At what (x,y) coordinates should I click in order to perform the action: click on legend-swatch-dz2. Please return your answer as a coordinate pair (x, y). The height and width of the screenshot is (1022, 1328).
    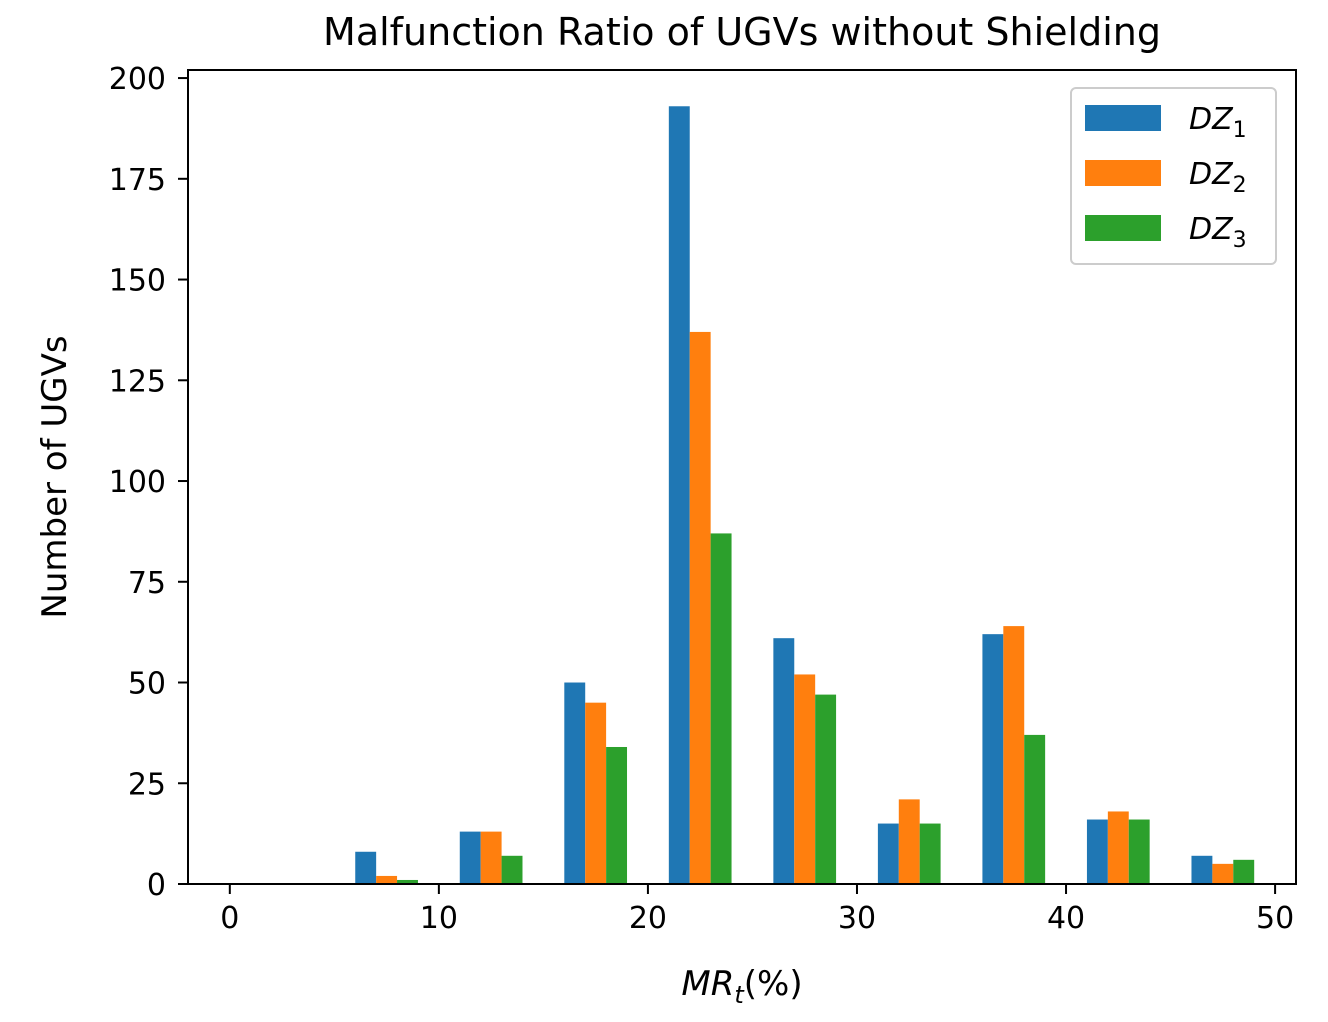
    Looking at the image, I should click on (1123, 173).